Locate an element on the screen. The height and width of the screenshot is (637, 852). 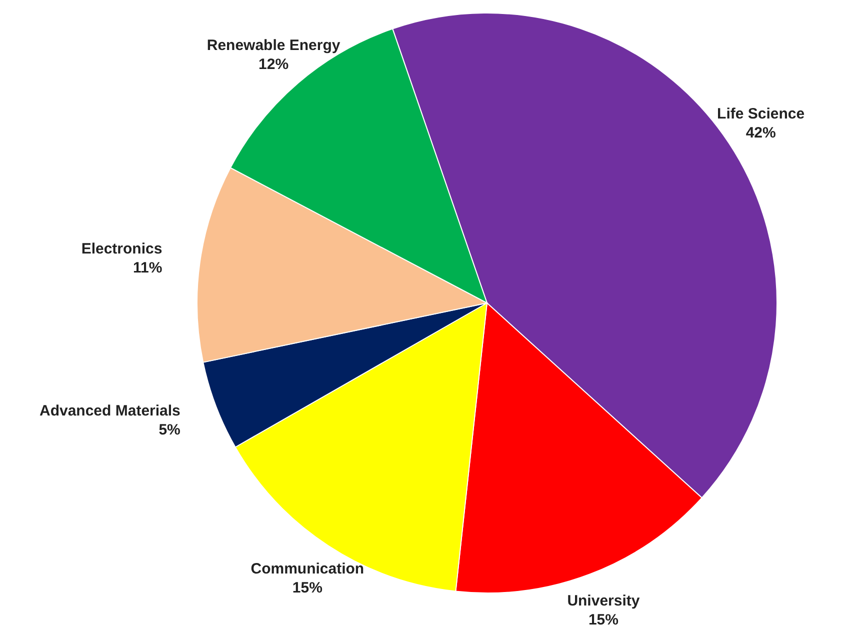
slice-label: Renewable Energy is located at coordinates (273, 45).